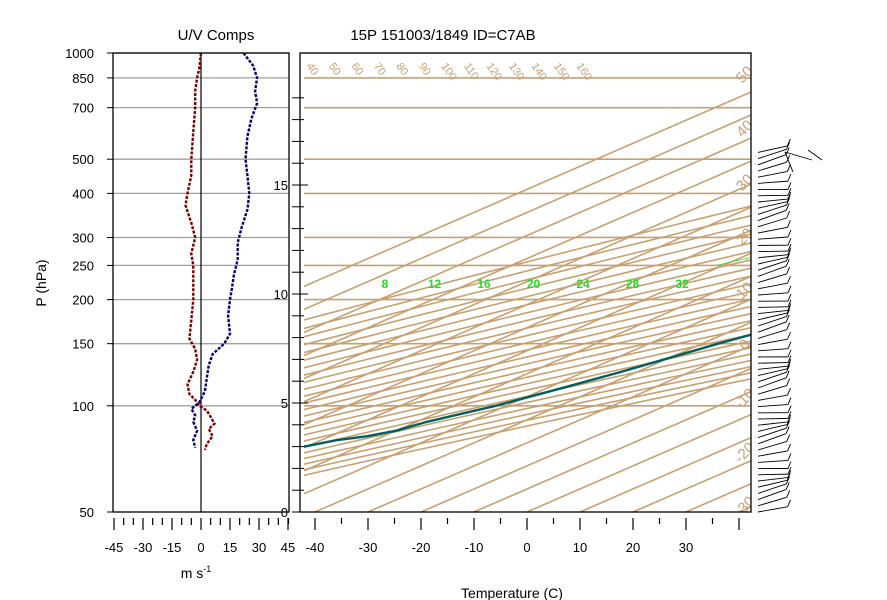 The height and width of the screenshot is (600, 887). Describe the element at coordinates (281, 185) in the screenshot. I see `height-tick-label: 15` at that location.